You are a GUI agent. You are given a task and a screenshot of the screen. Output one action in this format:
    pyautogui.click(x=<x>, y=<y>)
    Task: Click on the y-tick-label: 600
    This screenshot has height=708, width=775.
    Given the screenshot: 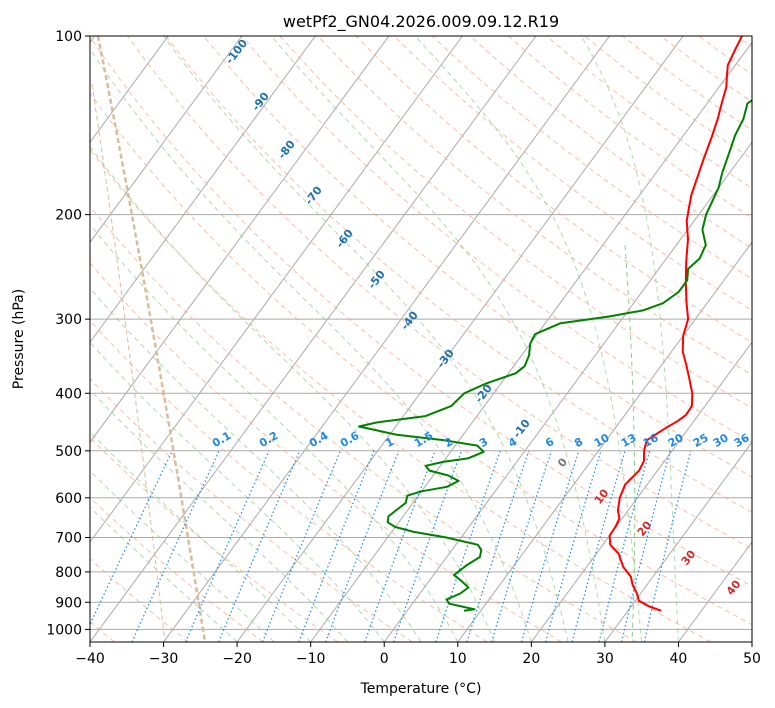 What is the action you would take?
    pyautogui.click(x=68, y=499)
    